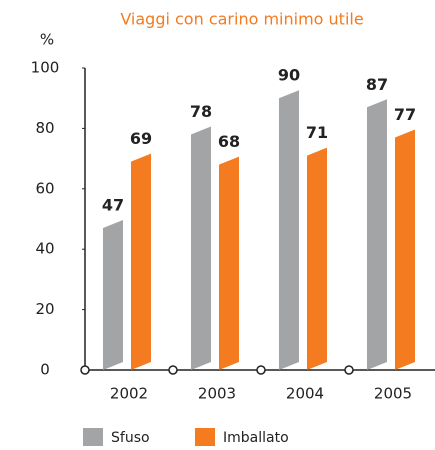 The width and height of the screenshot is (435, 450). What do you see at coordinates (47, 40) in the screenshot?
I see `y-axis-label: %` at bounding box center [47, 40].